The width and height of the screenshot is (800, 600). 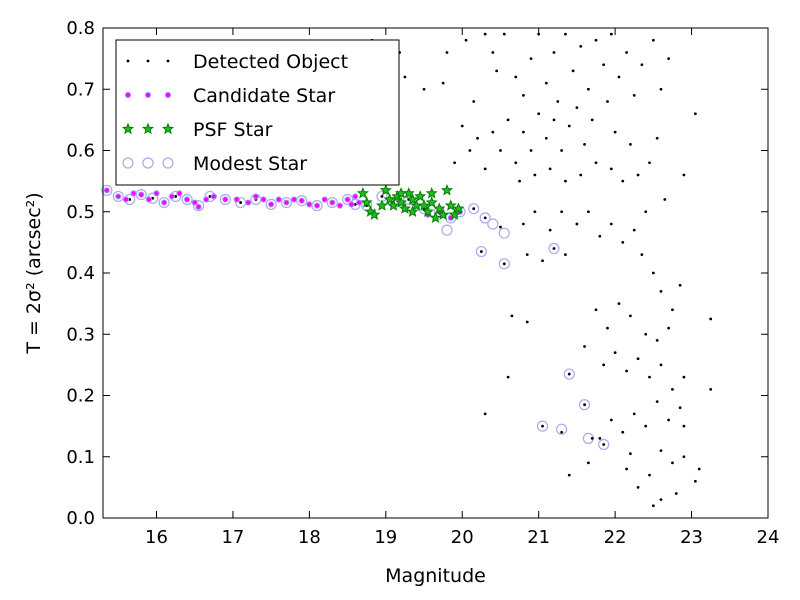 What do you see at coordinates (309, 537) in the screenshot?
I see `x-tick-label: 18` at bounding box center [309, 537].